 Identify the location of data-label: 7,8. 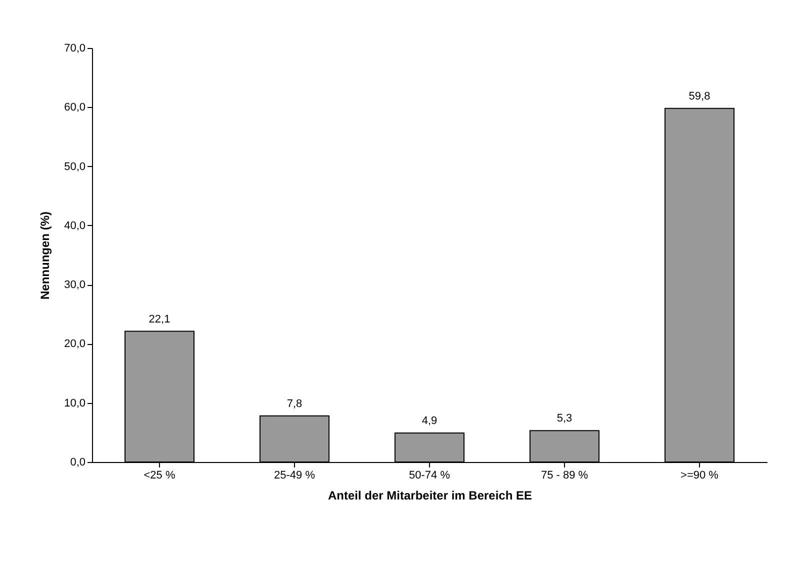
(294, 404).